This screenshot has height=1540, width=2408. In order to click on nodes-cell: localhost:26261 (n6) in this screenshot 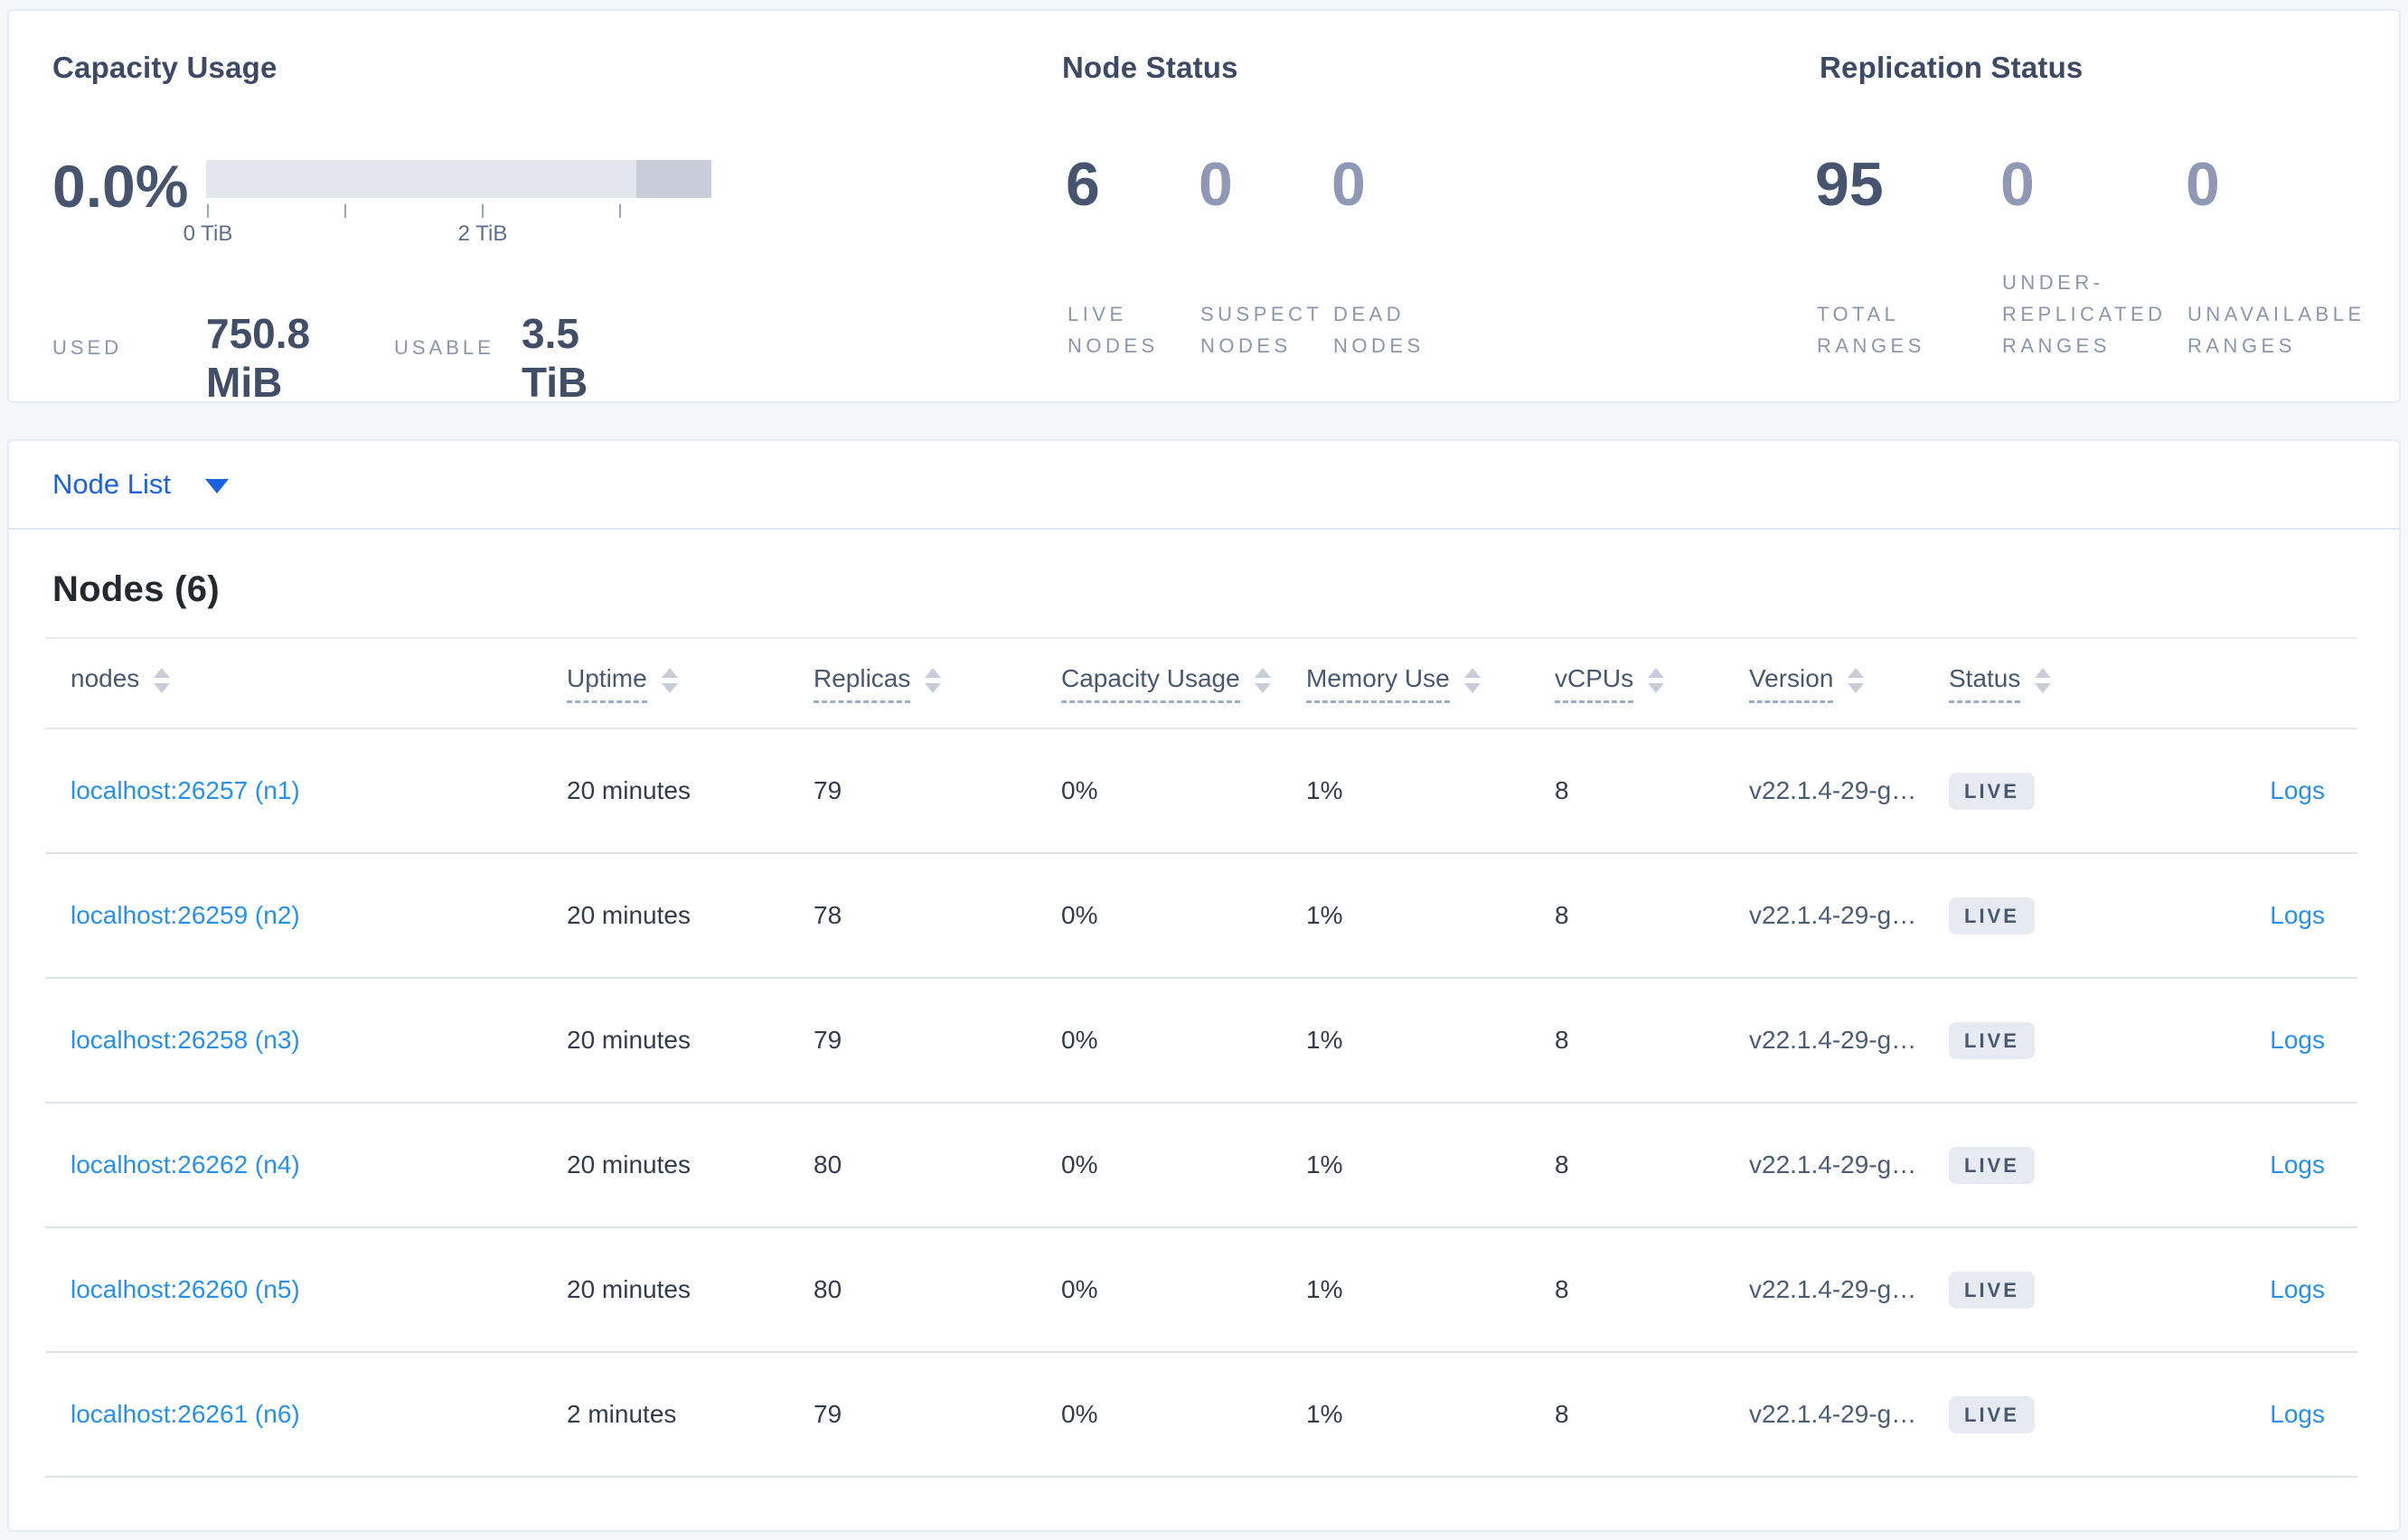, I will do `click(293, 1415)`.